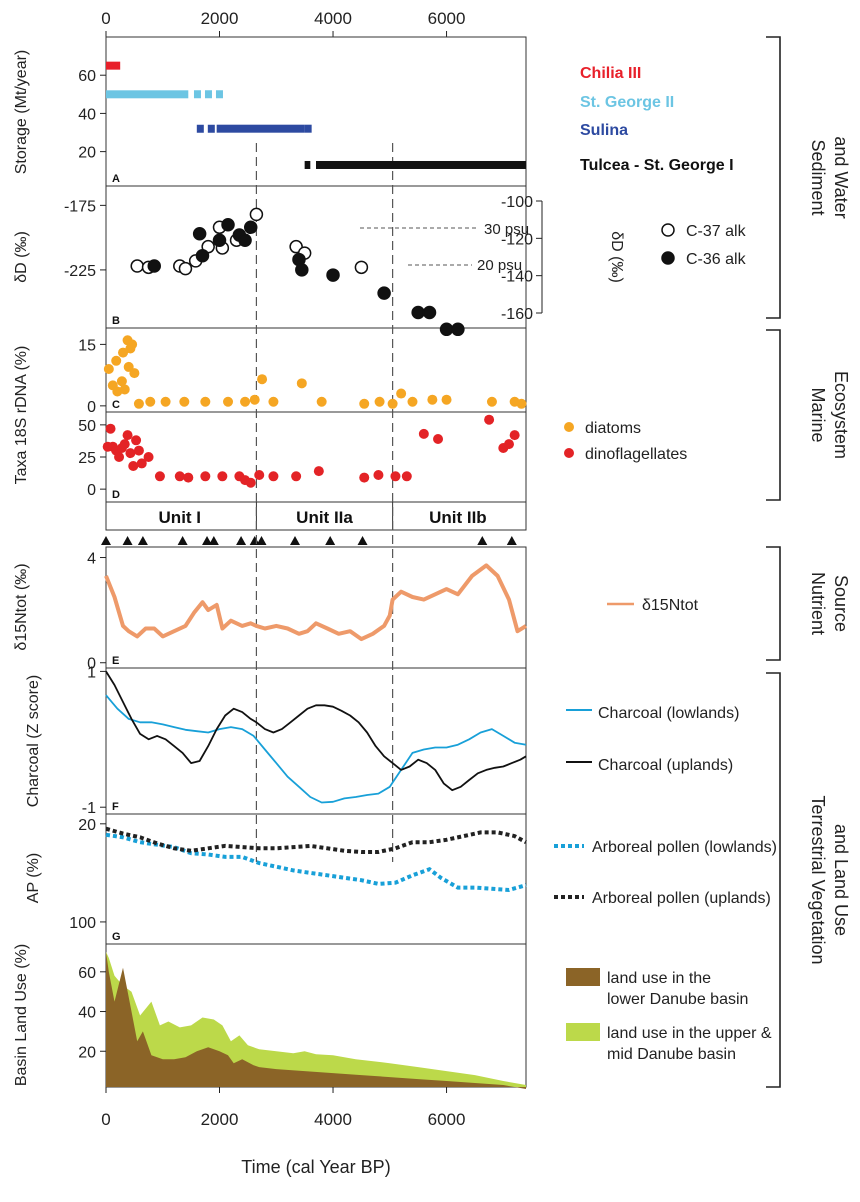 This screenshot has height=1202, width=860. Describe the element at coordinates (21, 606) in the screenshot. I see `y-axis-label: δ15Ntot (‰)` at that location.